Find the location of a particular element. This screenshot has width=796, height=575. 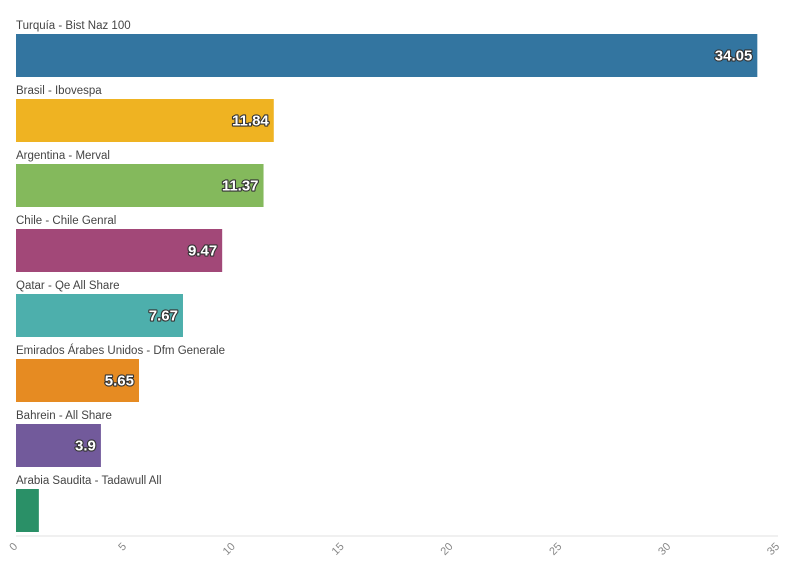

x-tick-label: 30 is located at coordinates (664, 549).